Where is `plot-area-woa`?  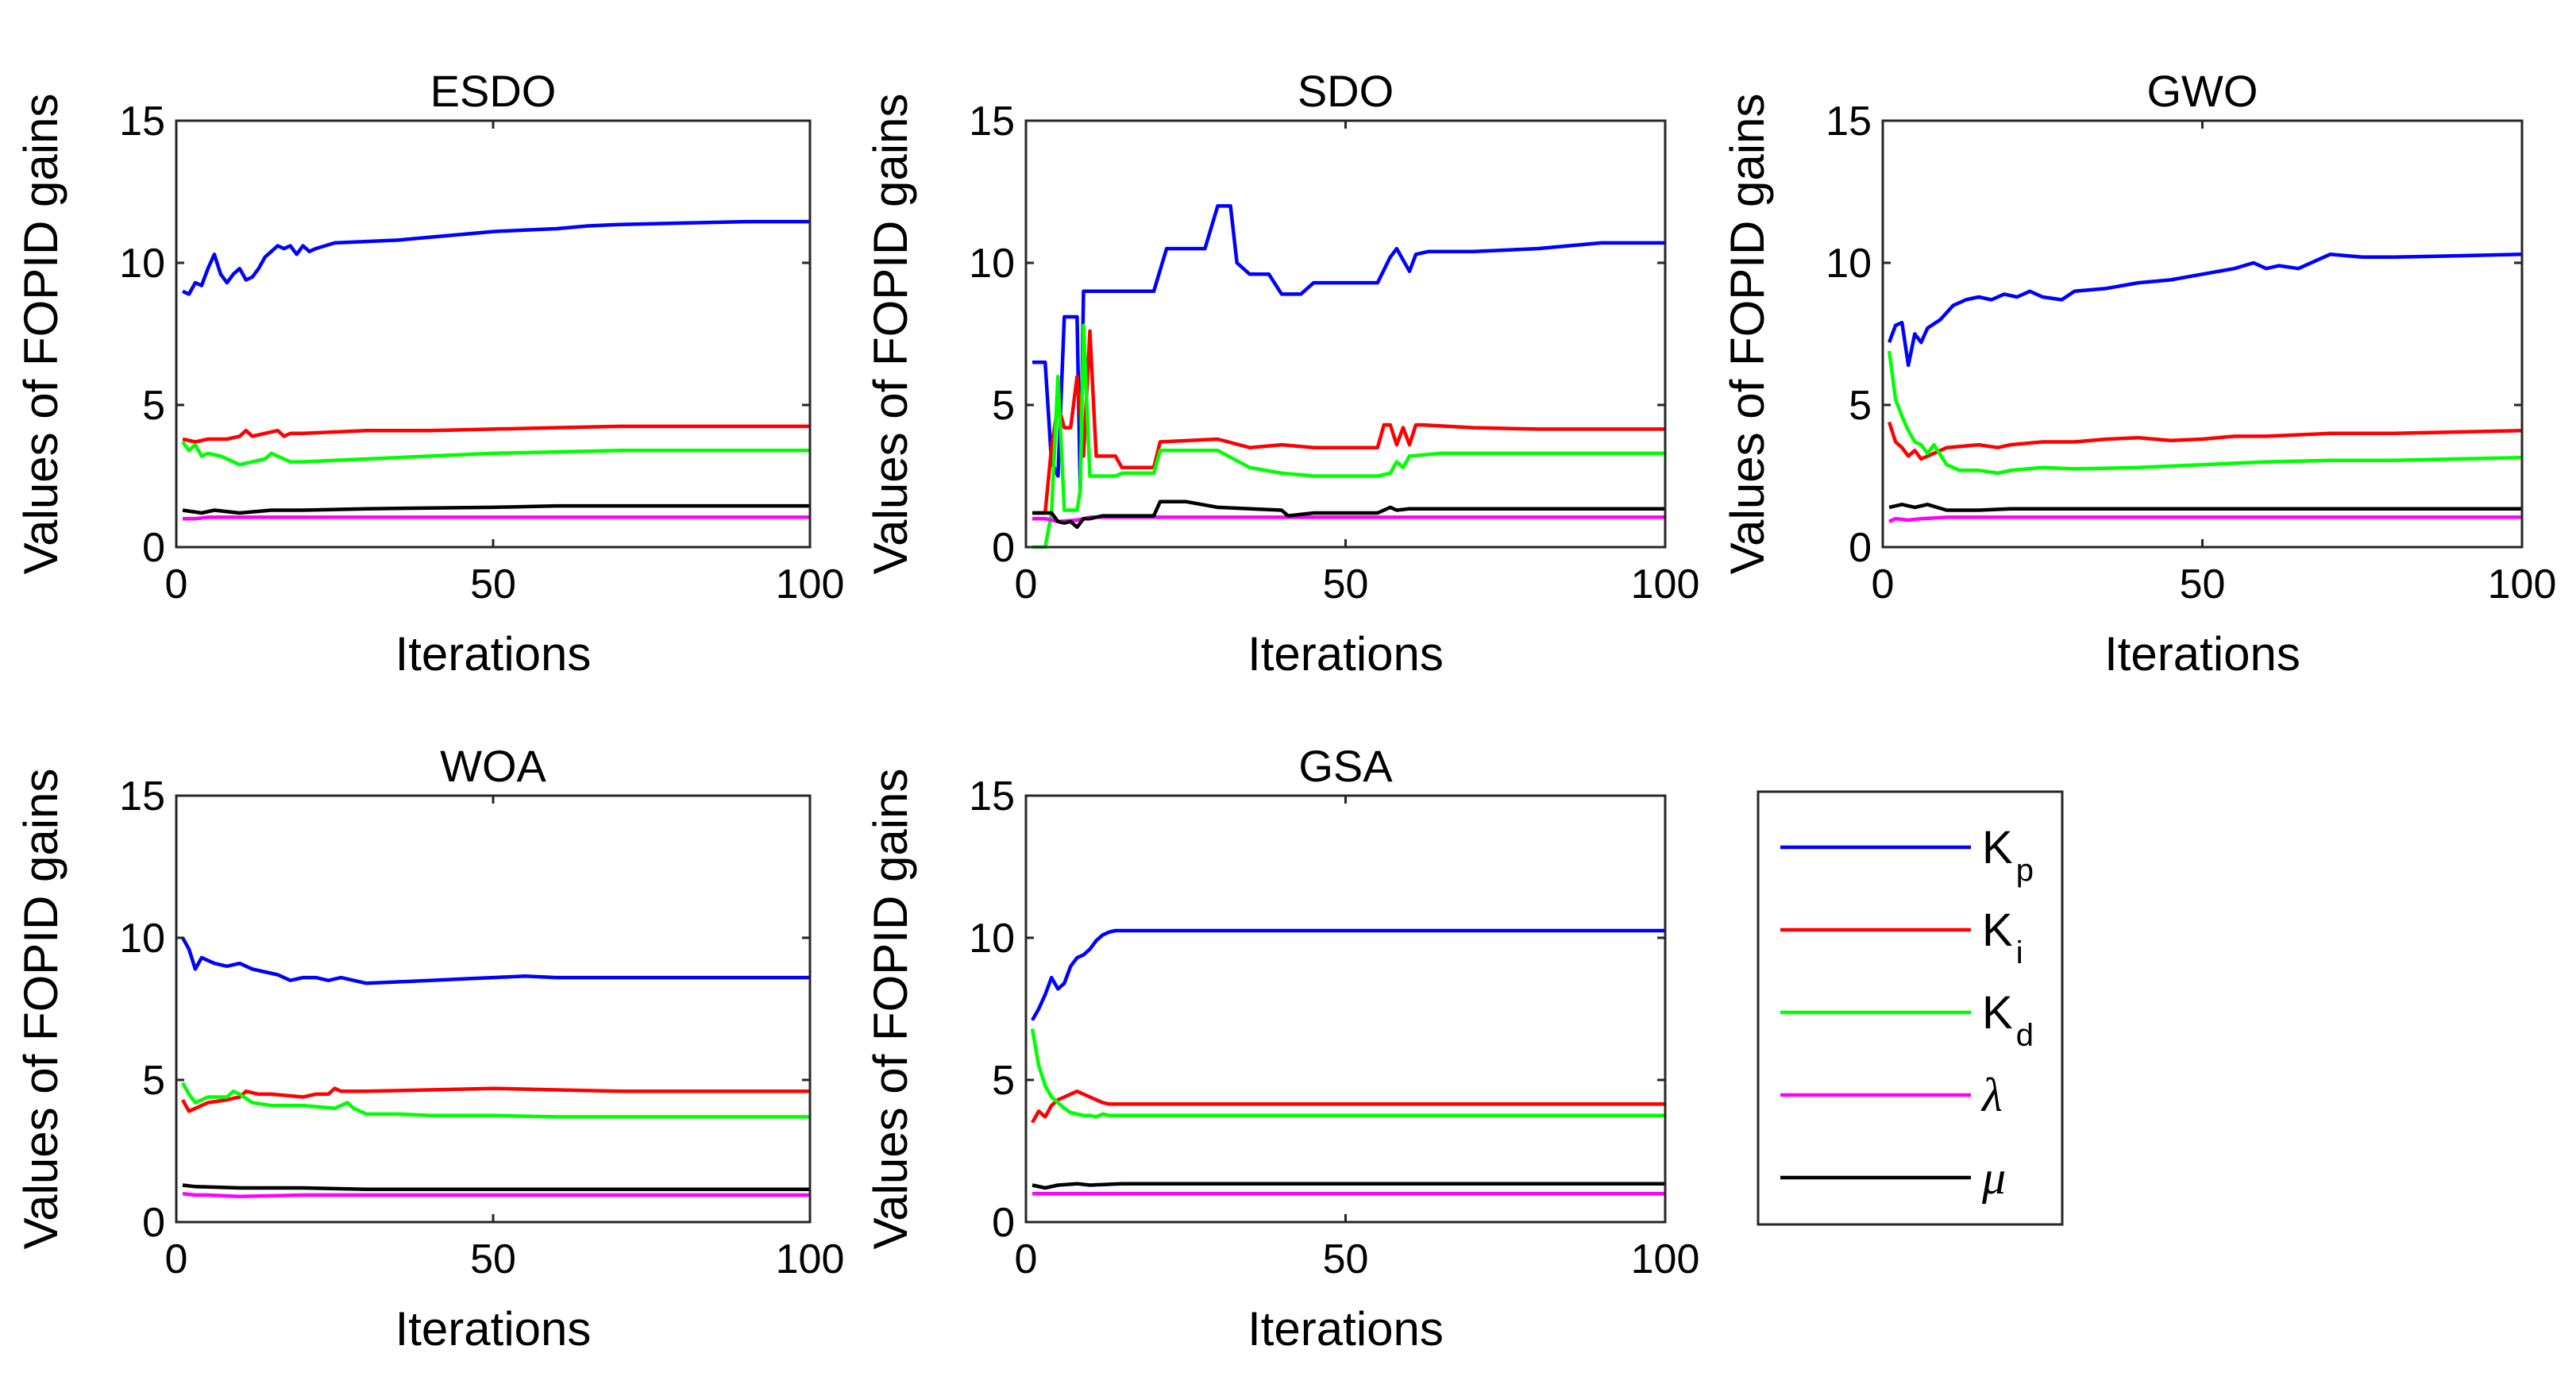 plot-area-woa is located at coordinates (493, 1009).